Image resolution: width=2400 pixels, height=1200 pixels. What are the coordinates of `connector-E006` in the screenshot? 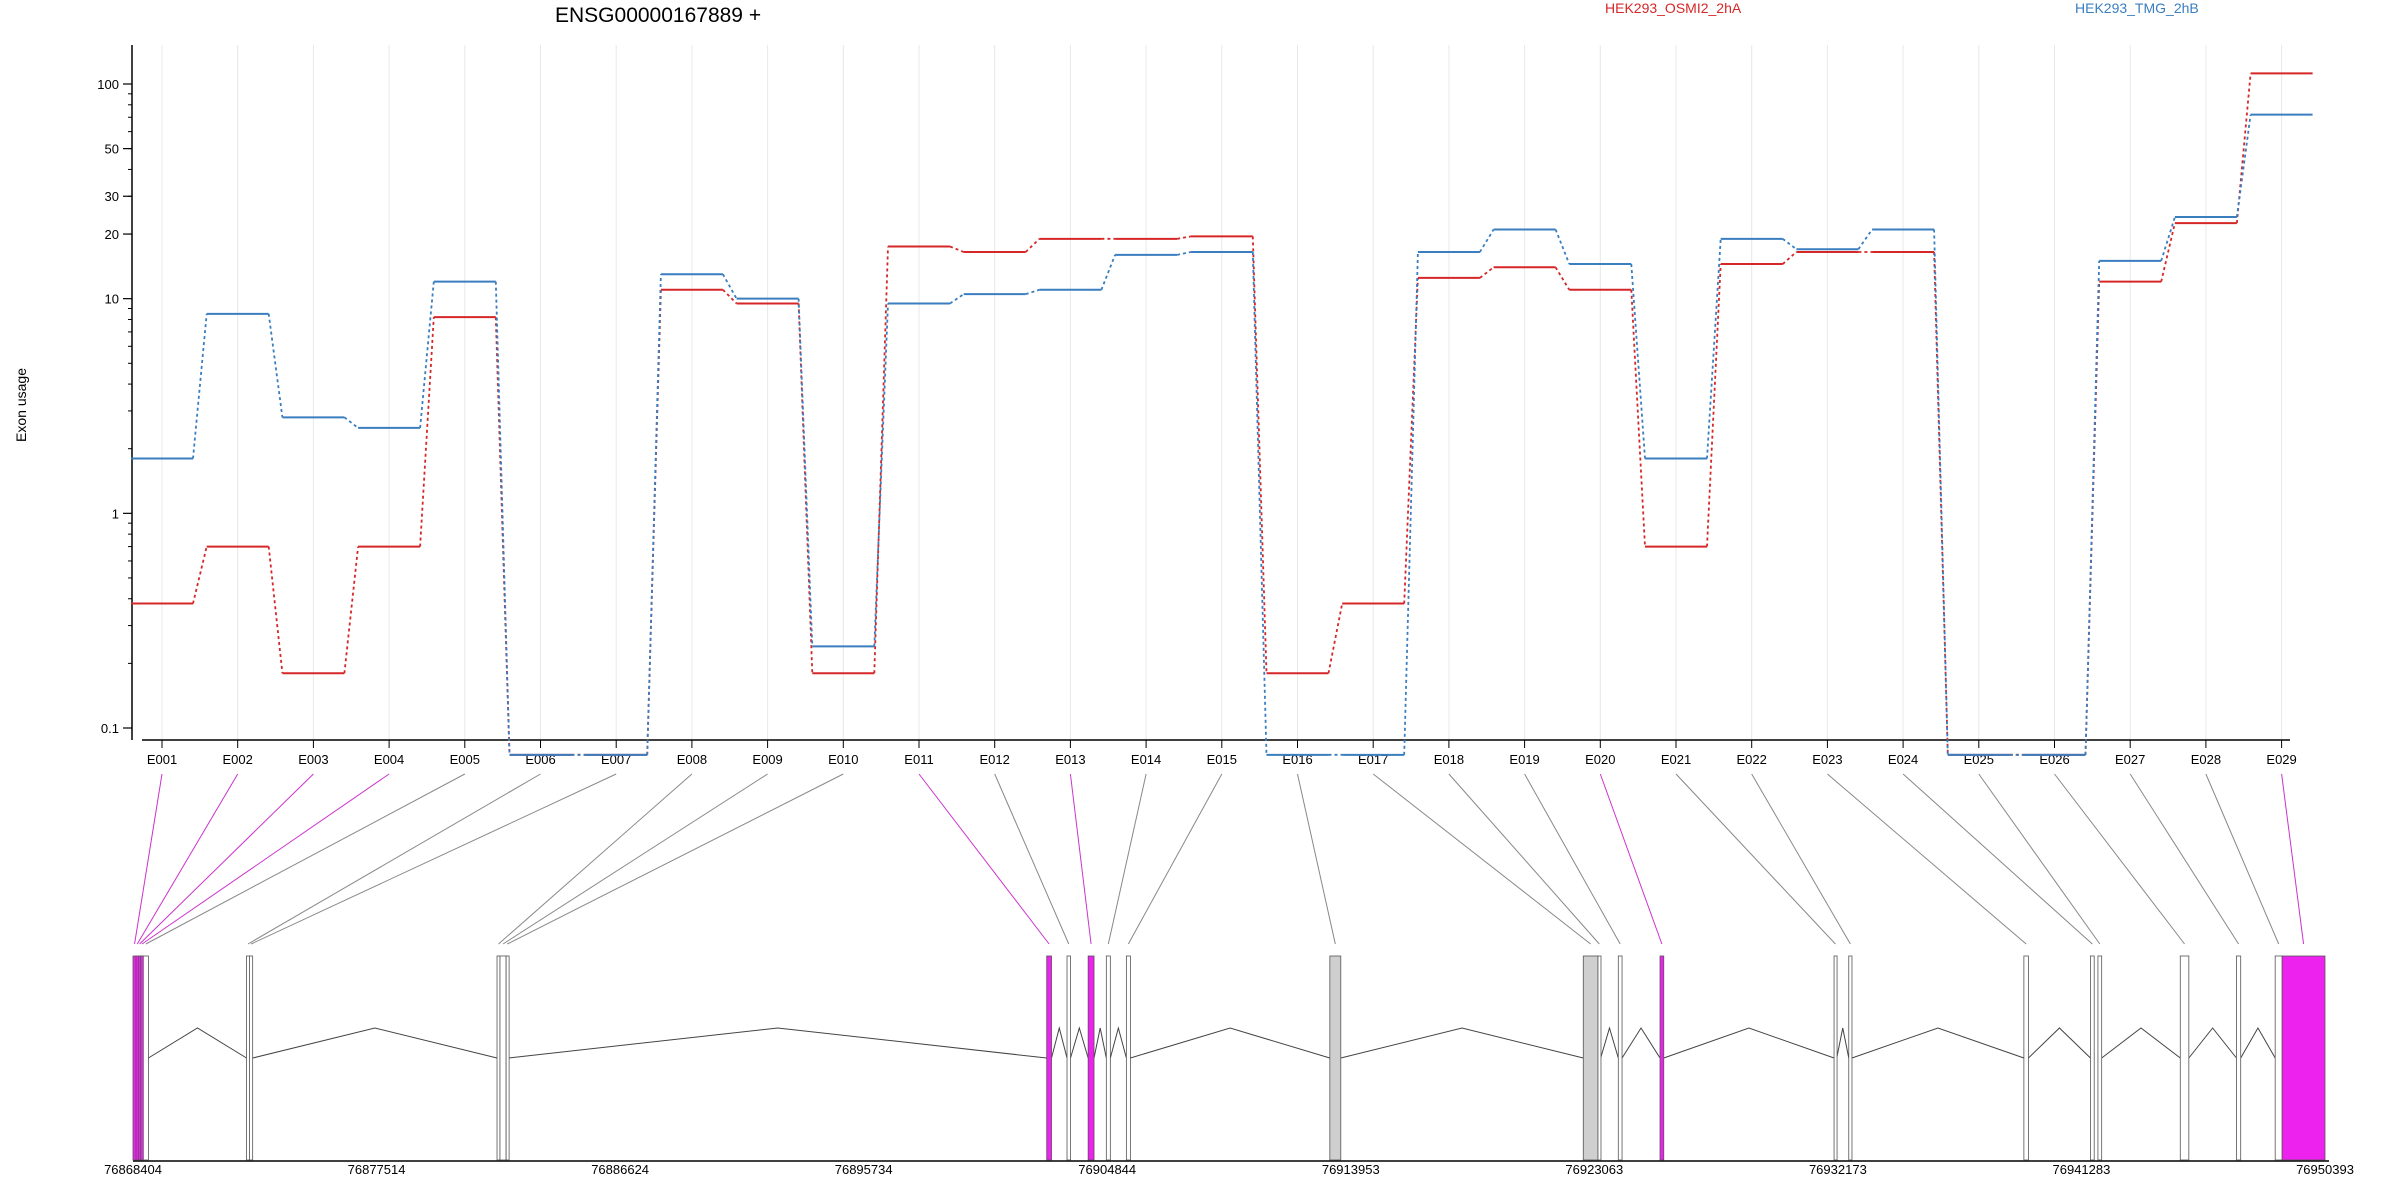 It's located at (394, 859).